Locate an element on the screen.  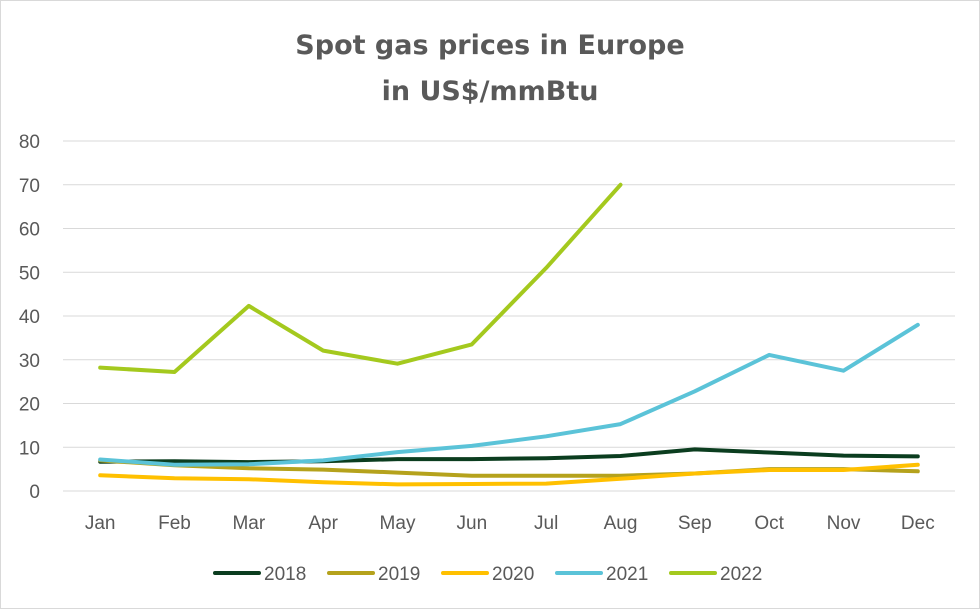
series-line-2020 is located at coordinates (509, 474).